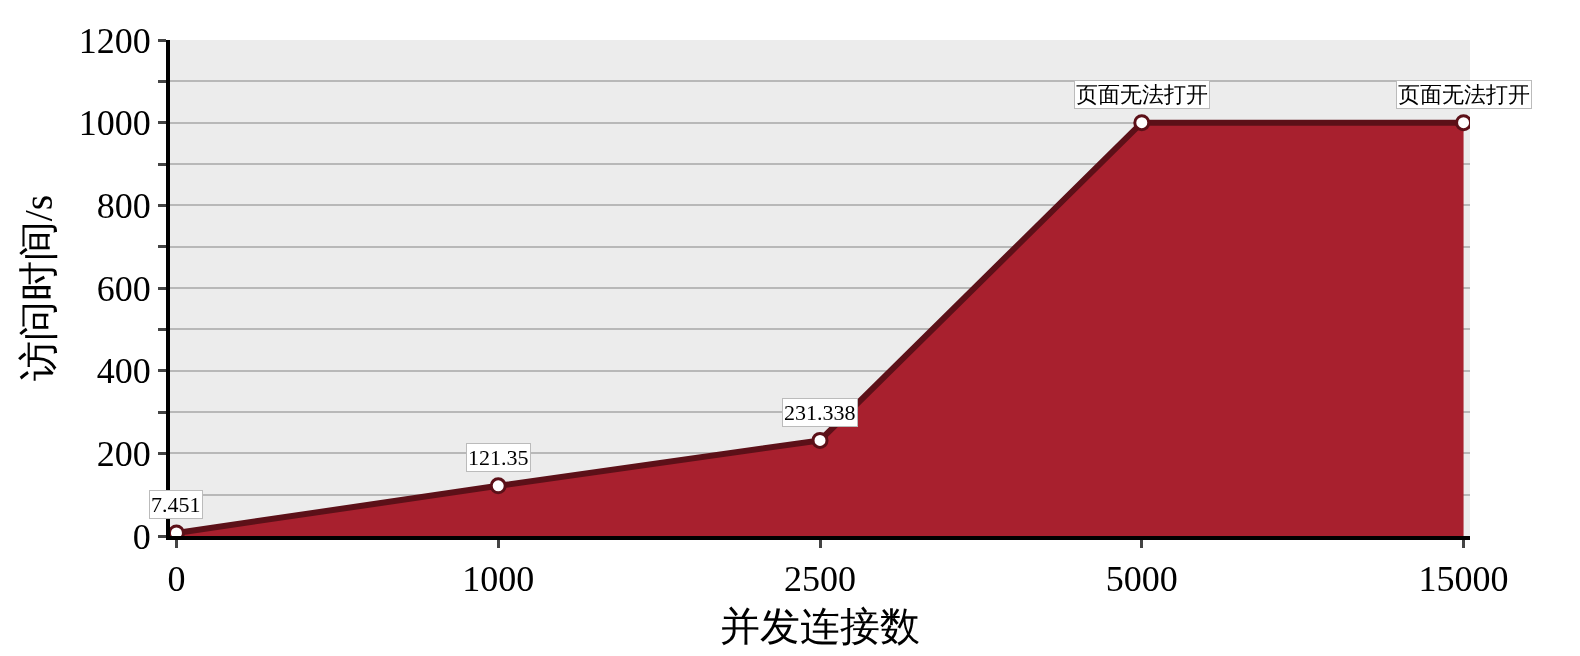 This screenshot has width=1580, height=656. What do you see at coordinates (38, 288) in the screenshot?
I see `y-axis-title: 访问时间/s` at bounding box center [38, 288].